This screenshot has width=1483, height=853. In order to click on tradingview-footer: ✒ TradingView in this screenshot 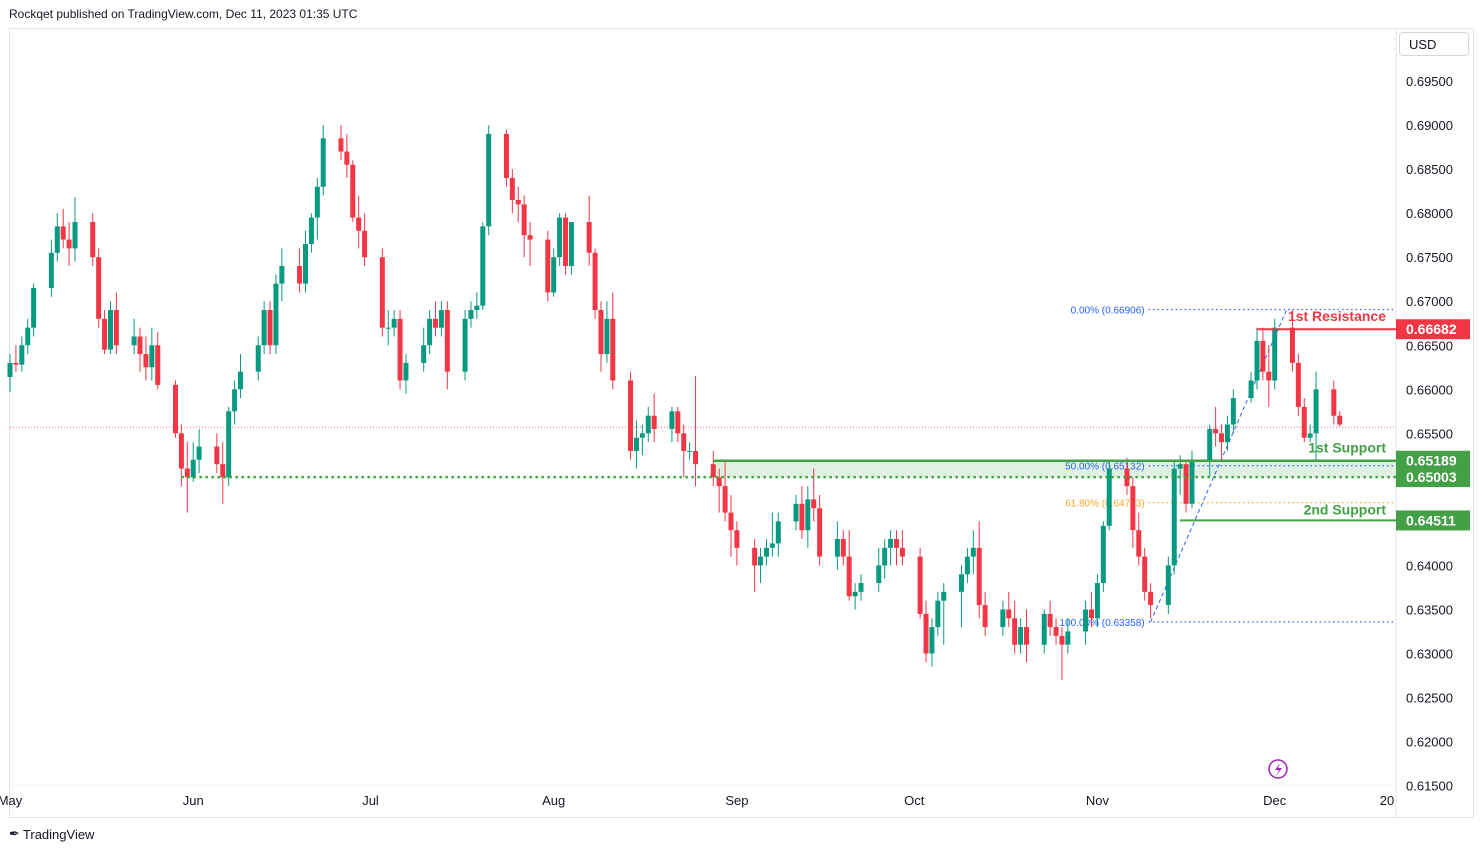, I will do `click(51, 834)`.